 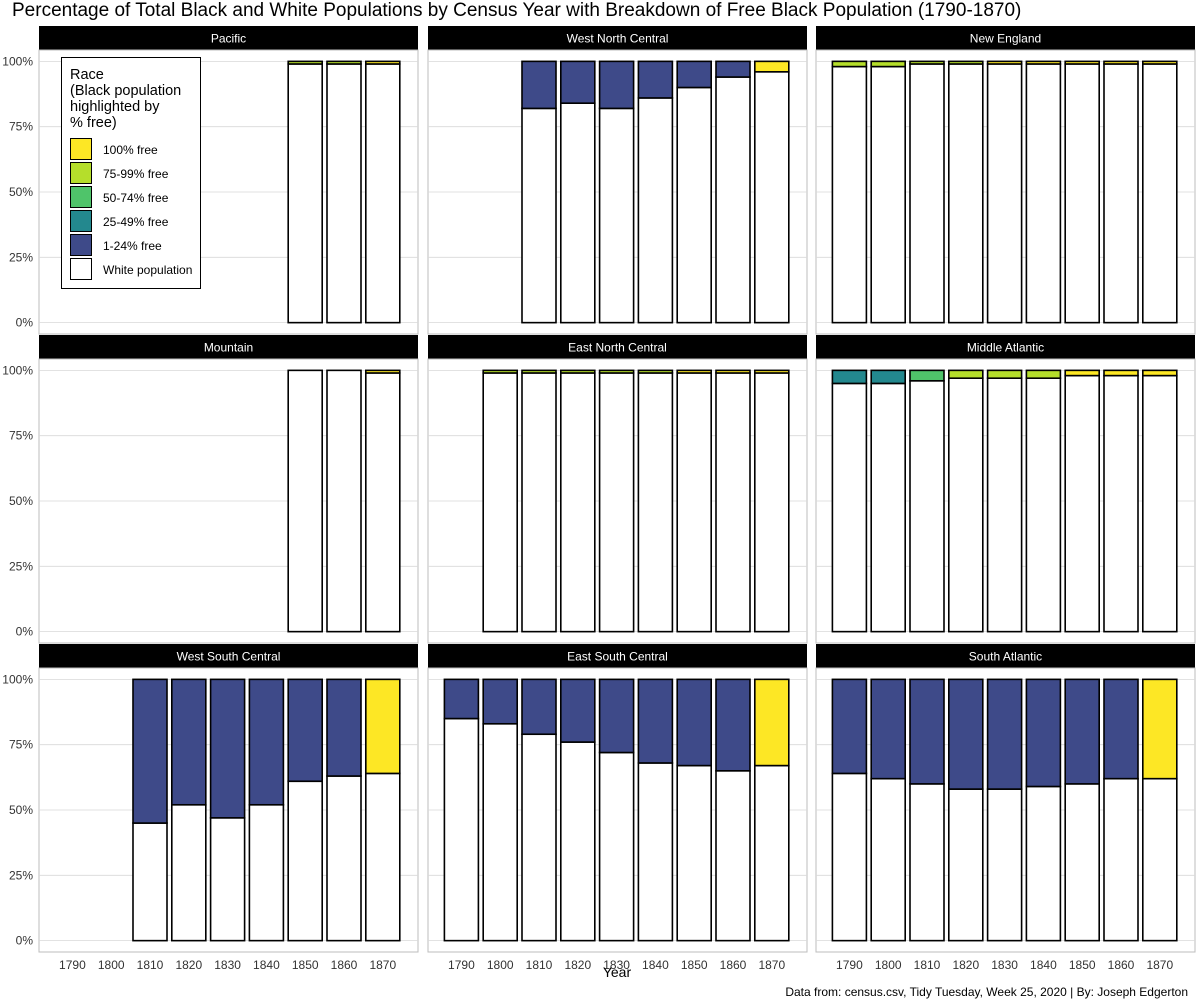 I want to click on facet-label: Middle Atlantic, so click(x=1005, y=348).